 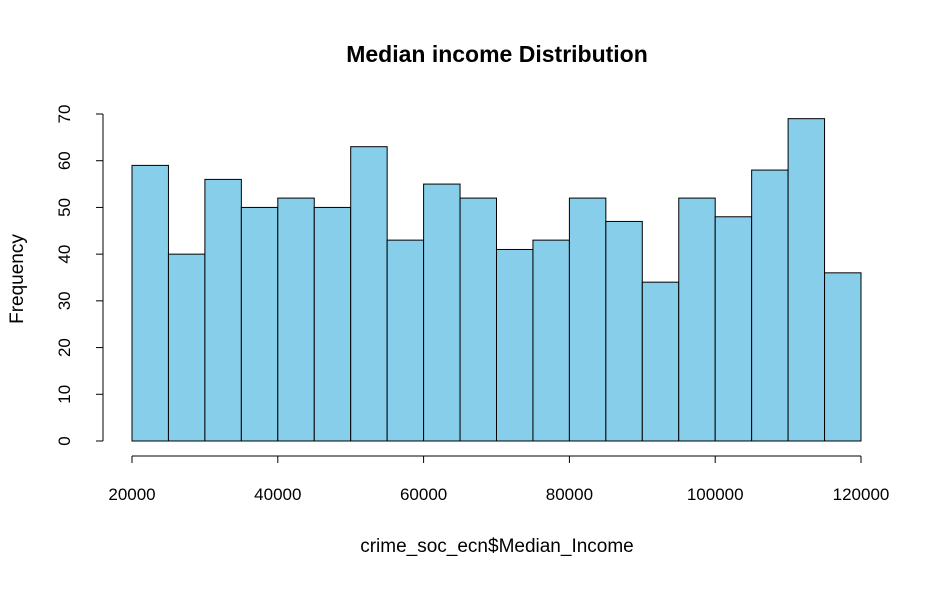 What do you see at coordinates (64, 207) in the screenshot?
I see `y-tick-label: 50` at bounding box center [64, 207].